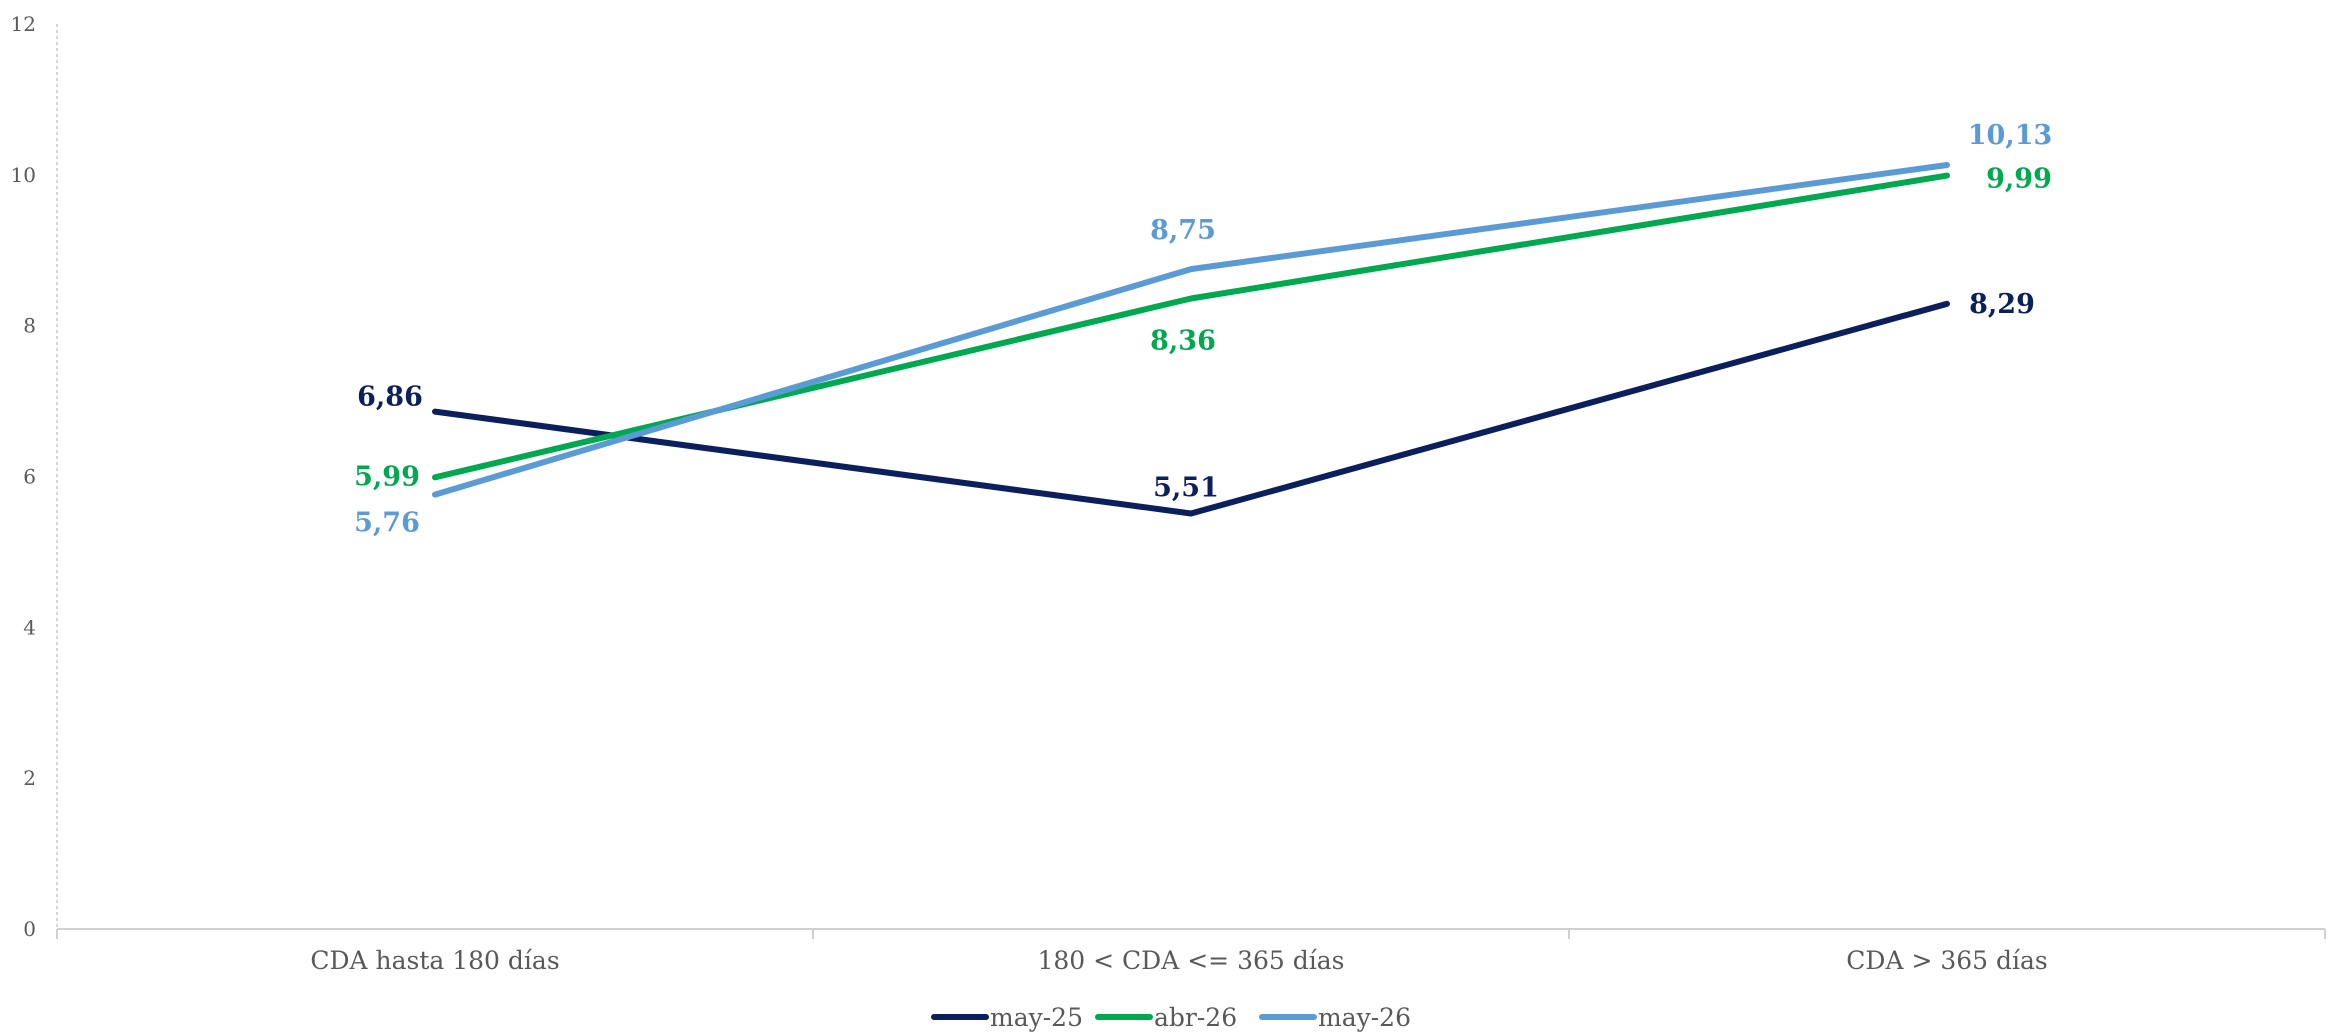  I want to click on x-tick-label: CDA > 365 días, so click(1946, 960).